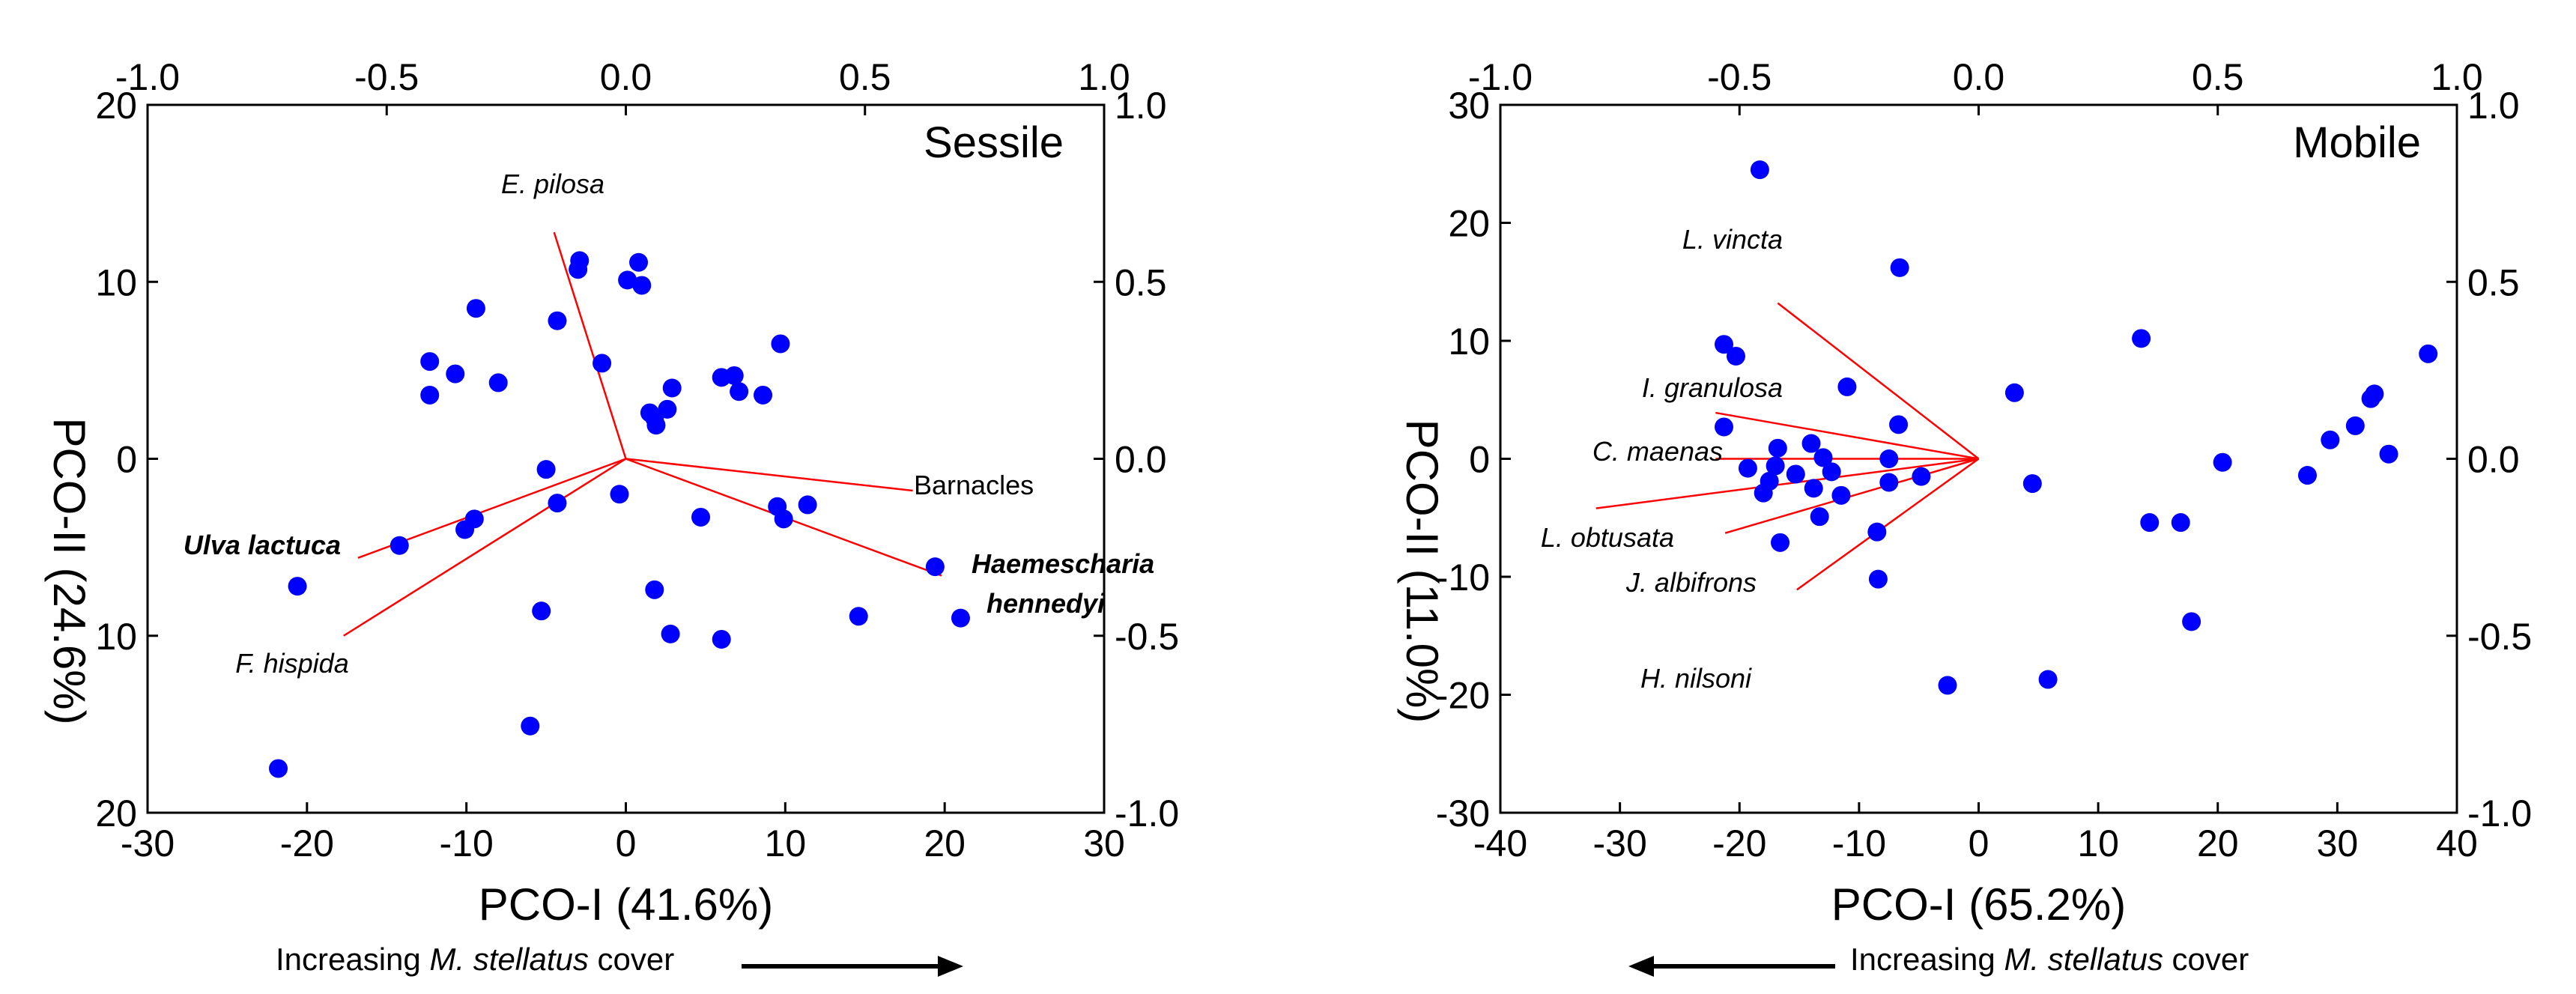 This screenshot has height=994, width=2576. What do you see at coordinates (2083, 960) in the screenshot?
I see `gradient-note-species: M. stellatus` at bounding box center [2083, 960].